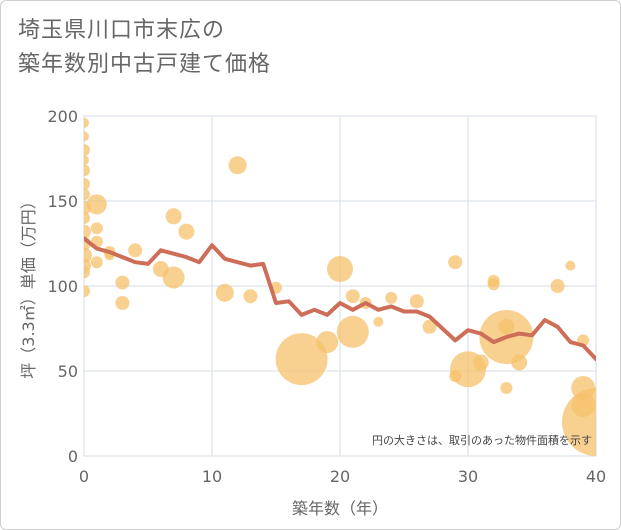 This screenshot has height=530, width=621. What do you see at coordinates (340, 476) in the screenshot?
I see `x-tick-label: 20` at bounding box center [340, 476].